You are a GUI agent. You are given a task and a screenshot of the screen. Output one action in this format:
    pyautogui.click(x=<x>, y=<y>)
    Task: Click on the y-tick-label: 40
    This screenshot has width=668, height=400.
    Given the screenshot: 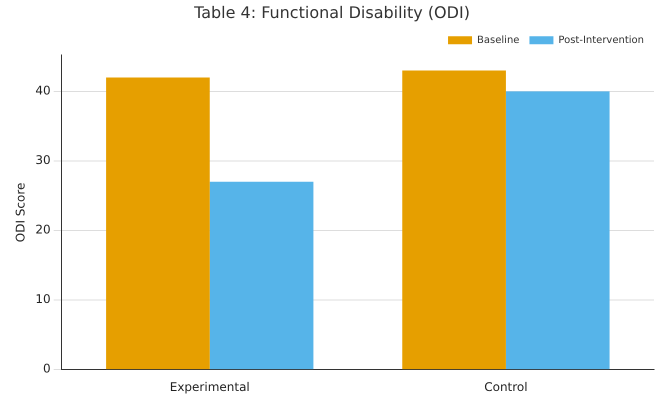 What is the action you would take?
    pyautogui.click(x=43, y=90)
    